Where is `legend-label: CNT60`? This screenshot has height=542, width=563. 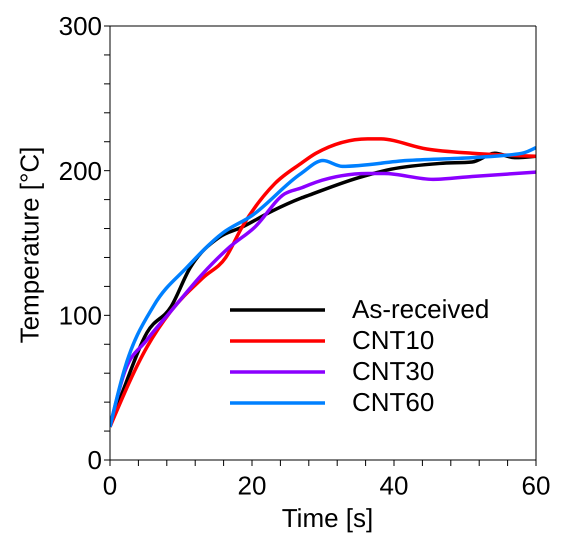 legend-label: CNT60 is located at coordinates (393, 402).